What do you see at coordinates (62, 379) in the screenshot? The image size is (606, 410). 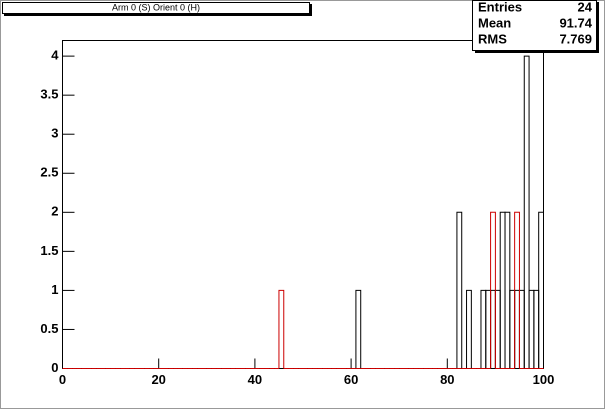 I see `x-tick-label: 0` at bounding box center [62, 379].